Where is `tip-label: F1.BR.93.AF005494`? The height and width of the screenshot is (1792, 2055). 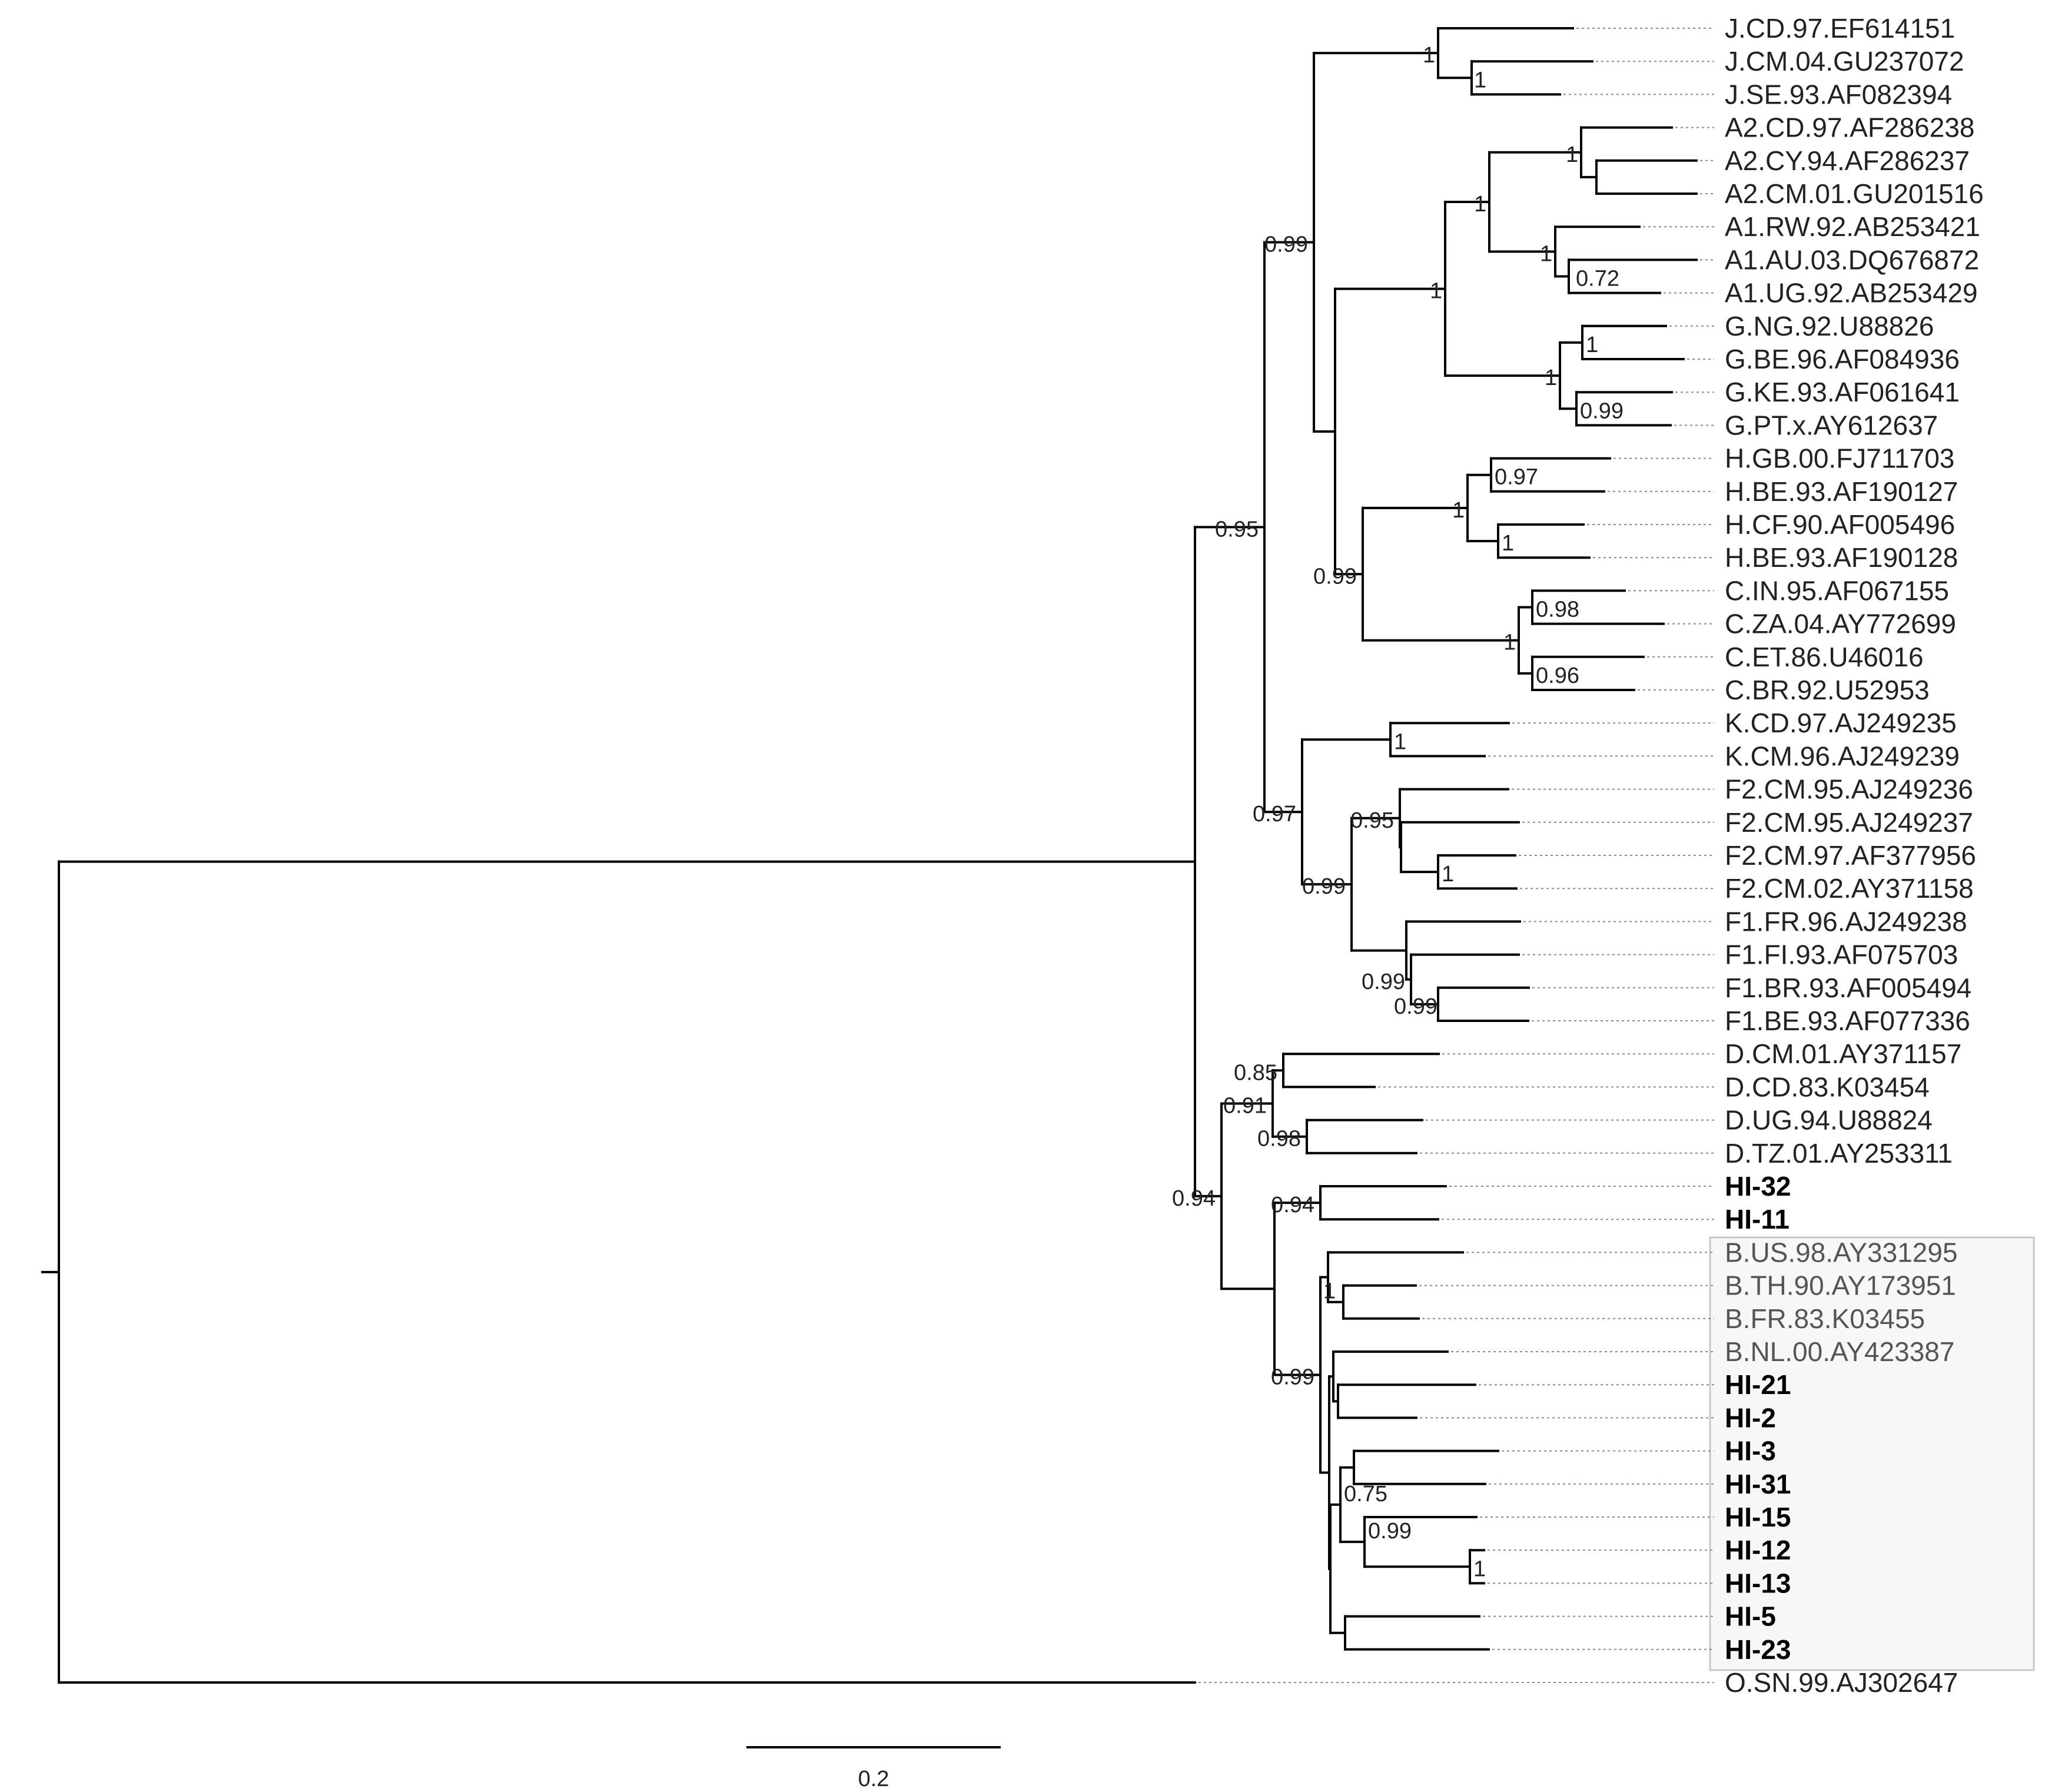
tip-label: F1.BR.93.AF005494 is located at coordinates (1848, 988).